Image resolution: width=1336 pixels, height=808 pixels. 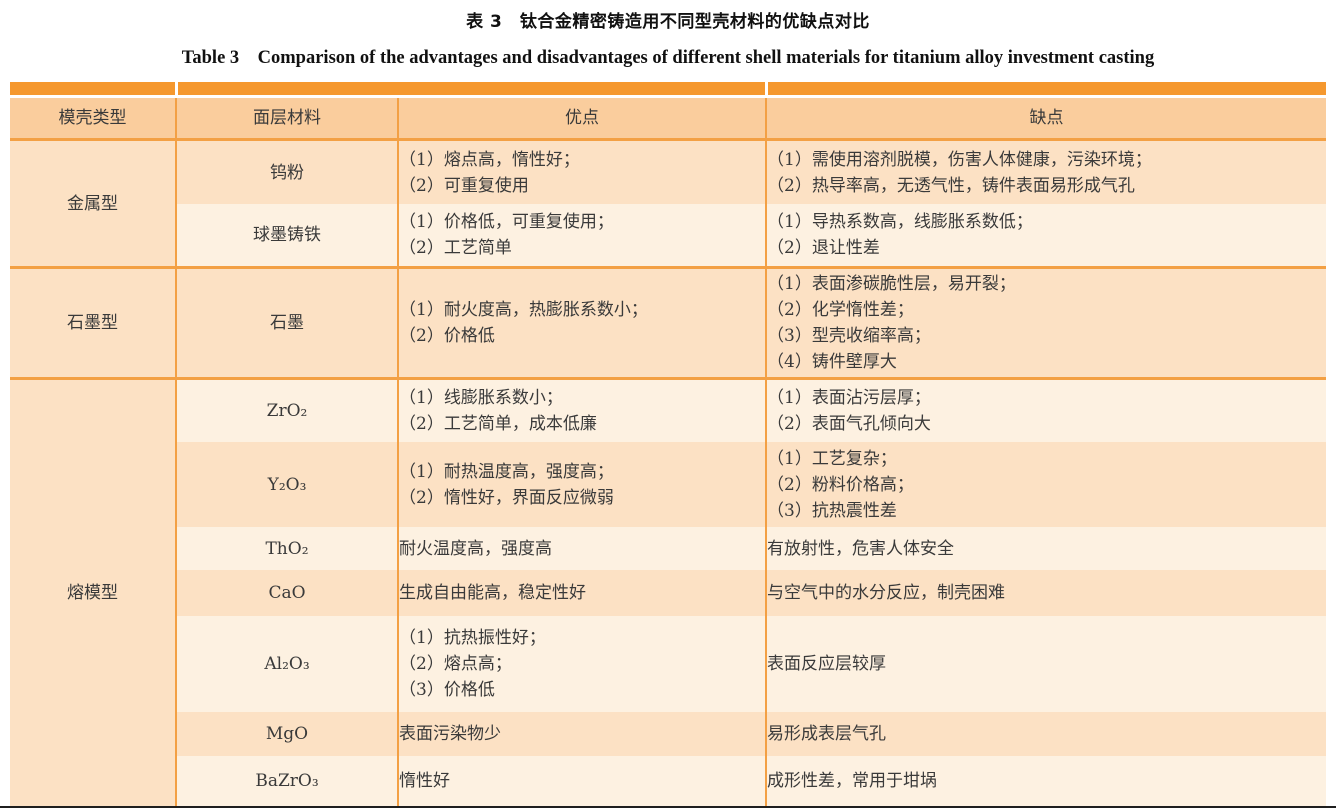 What do you see at coordinates (286, 484) in the screenshot?
I see `material-cell: Y₂O₃` at bounding box center [286, 484].